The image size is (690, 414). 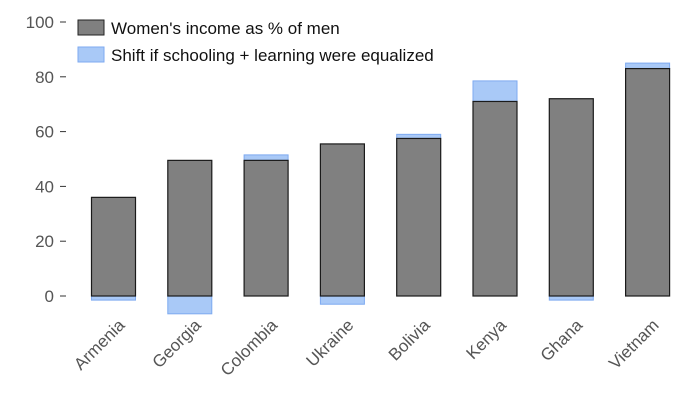 I want to click on y-tick-label: 100, so click(x=40, y=22).